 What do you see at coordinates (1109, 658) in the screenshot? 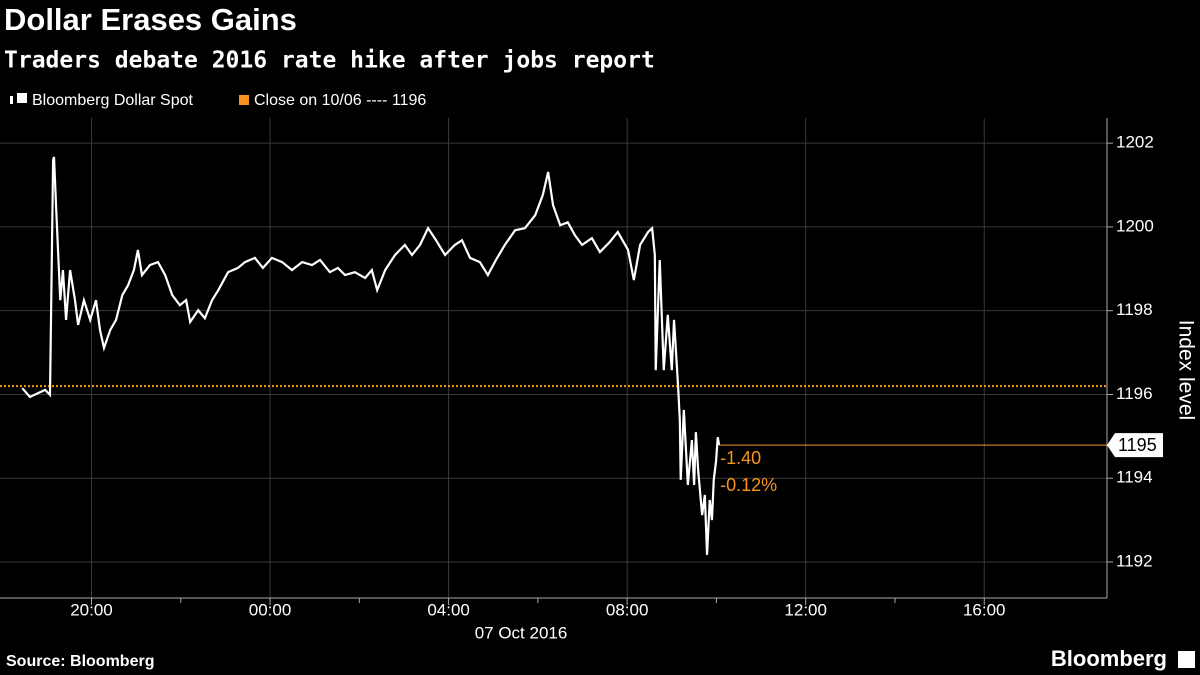
I see `brand-logo: Bloomberg` at bounding box center [1109, 658].